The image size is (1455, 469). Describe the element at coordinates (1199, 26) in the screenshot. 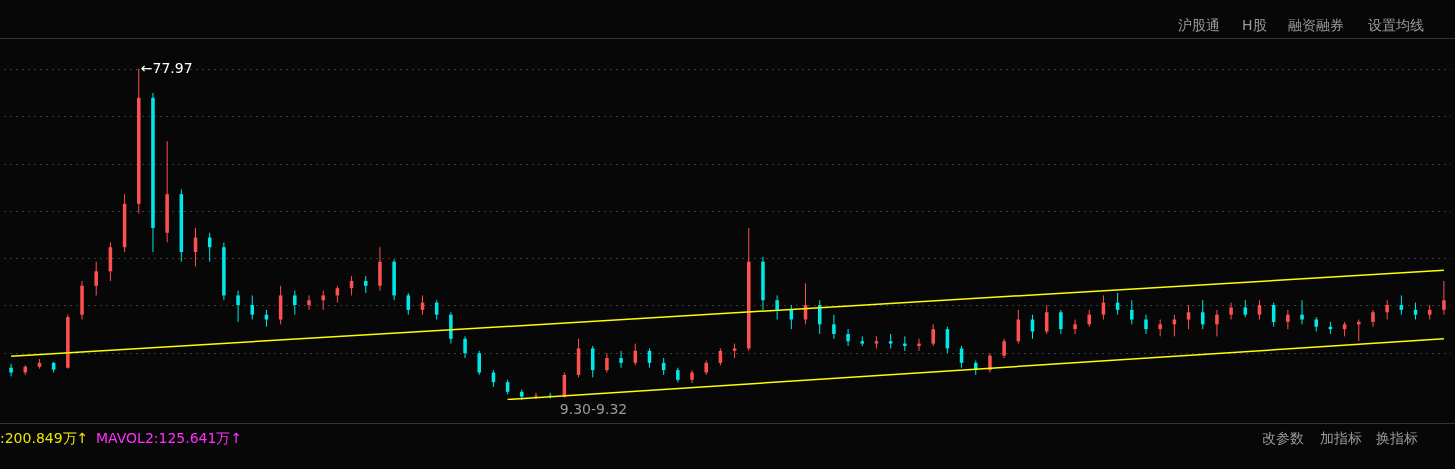

I see `text: 沪股通` at that location.